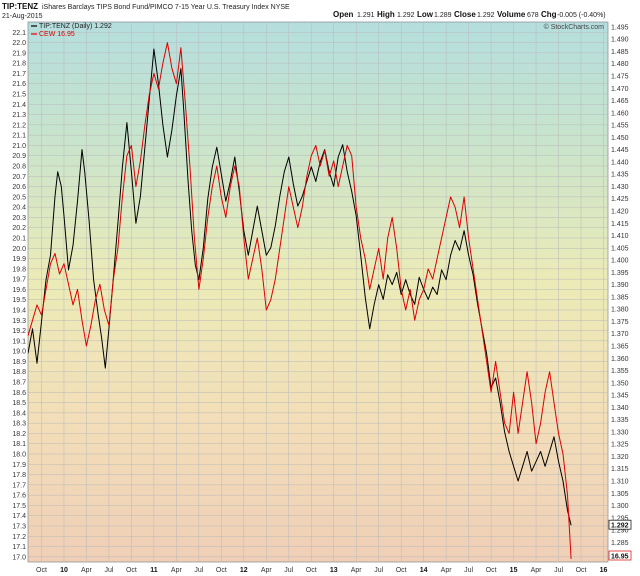 Image resolution: width=640 pixels, height=576 pixels. I want to click on right-tick-label: 1.490, so click(620, 40).